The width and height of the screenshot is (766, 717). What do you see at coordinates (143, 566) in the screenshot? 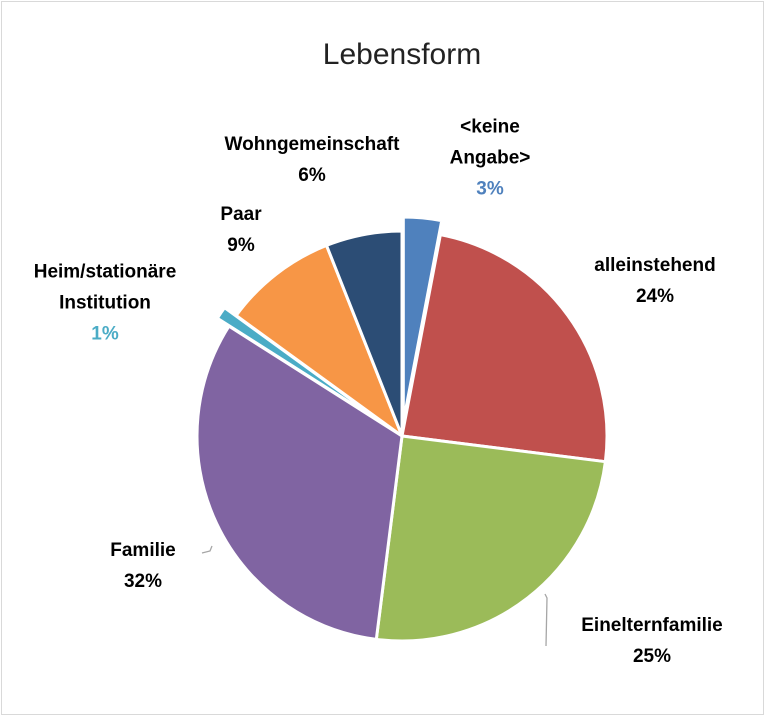
I see `slice-label: Familie 32%` at bounding box center [143, 566].